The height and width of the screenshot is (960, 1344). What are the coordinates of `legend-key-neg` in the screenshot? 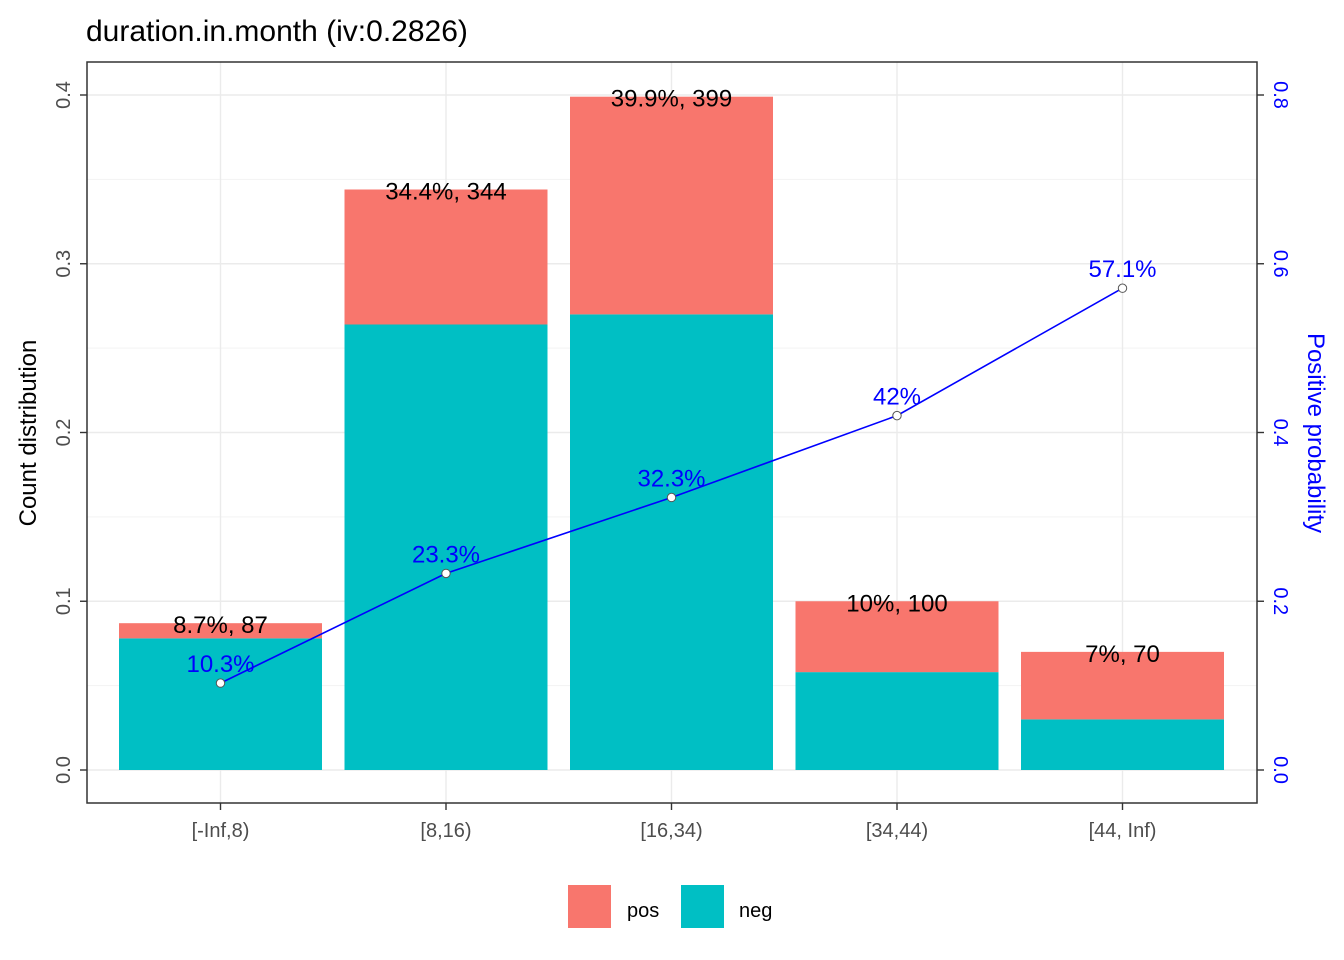 It's located at (702, 906).